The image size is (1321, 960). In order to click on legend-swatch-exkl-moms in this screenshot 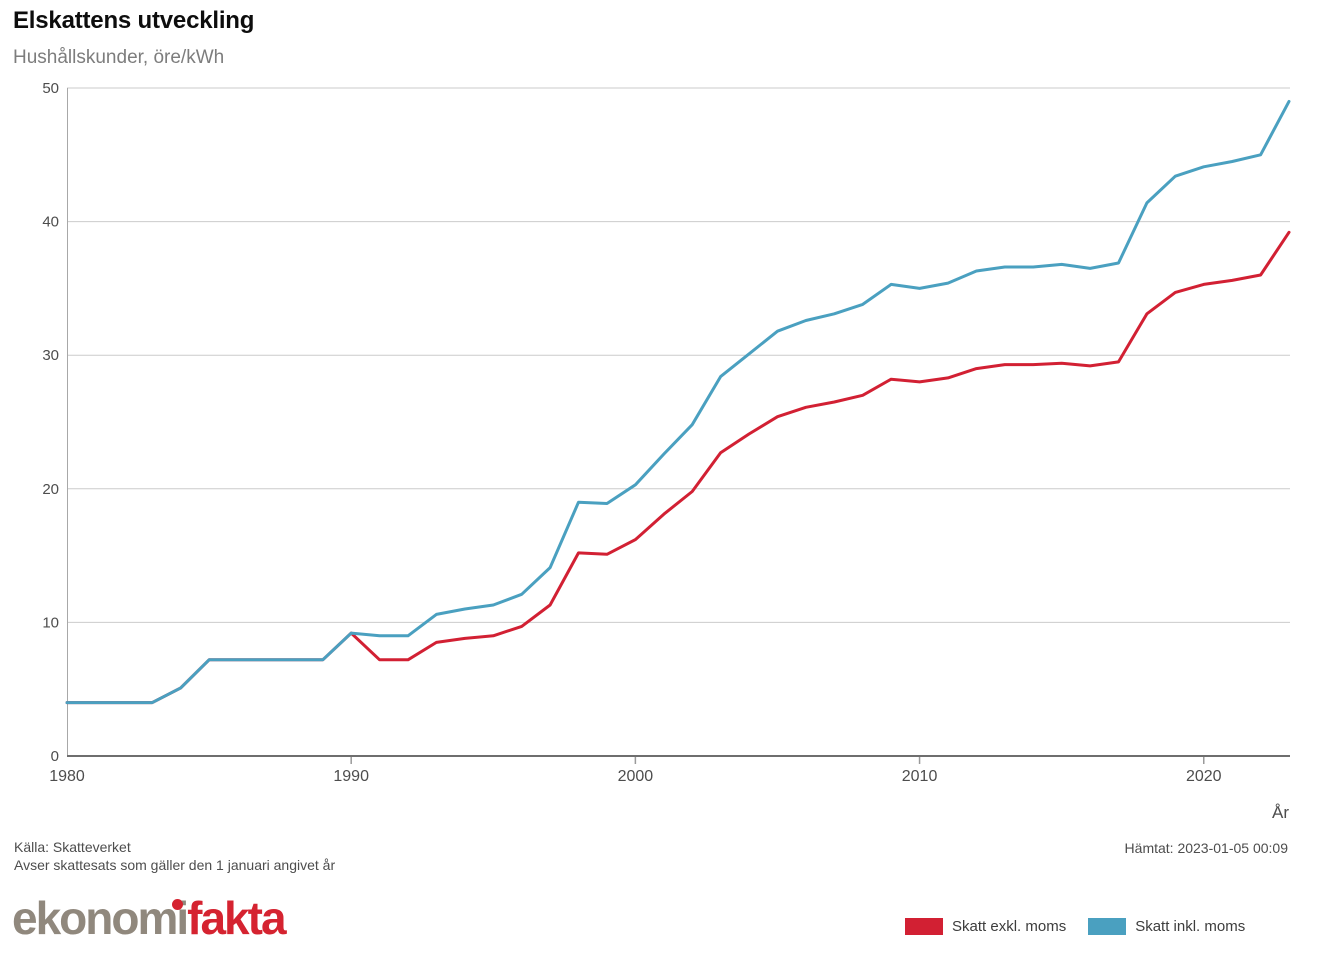, I will do `click(924, 926)`.